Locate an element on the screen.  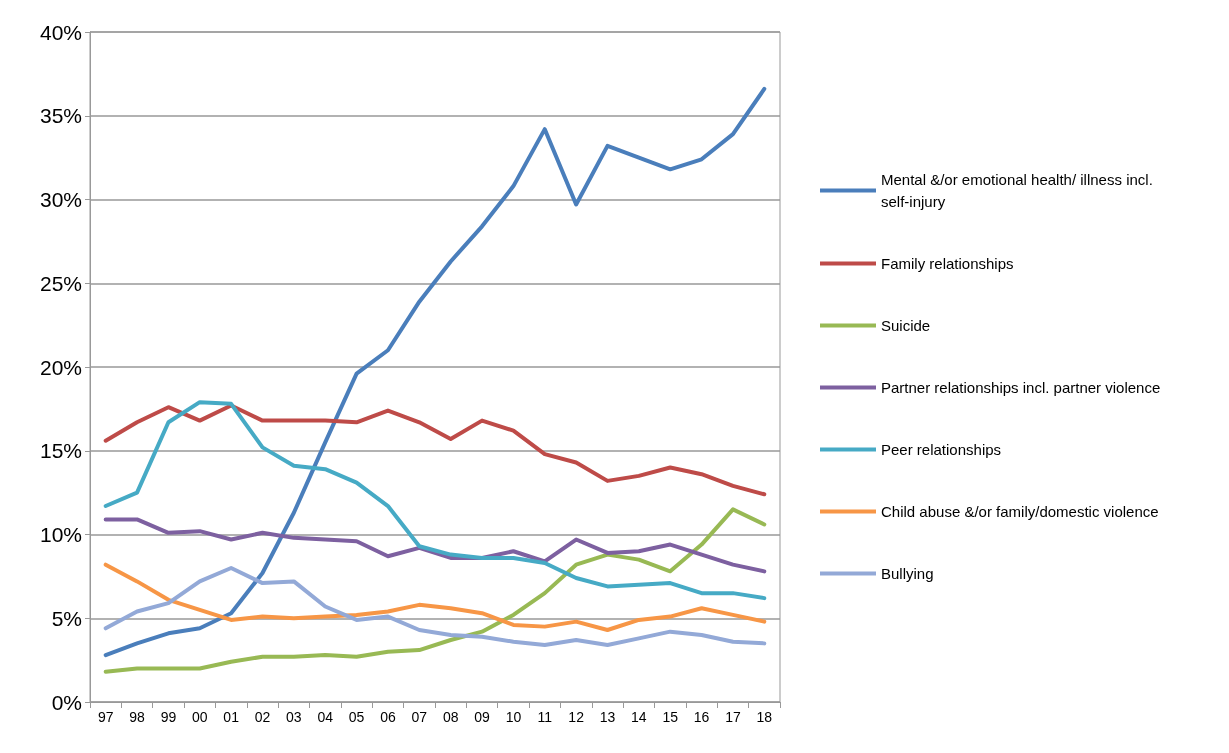
x-tick-label: 00 is located at coordinates (199, 717).